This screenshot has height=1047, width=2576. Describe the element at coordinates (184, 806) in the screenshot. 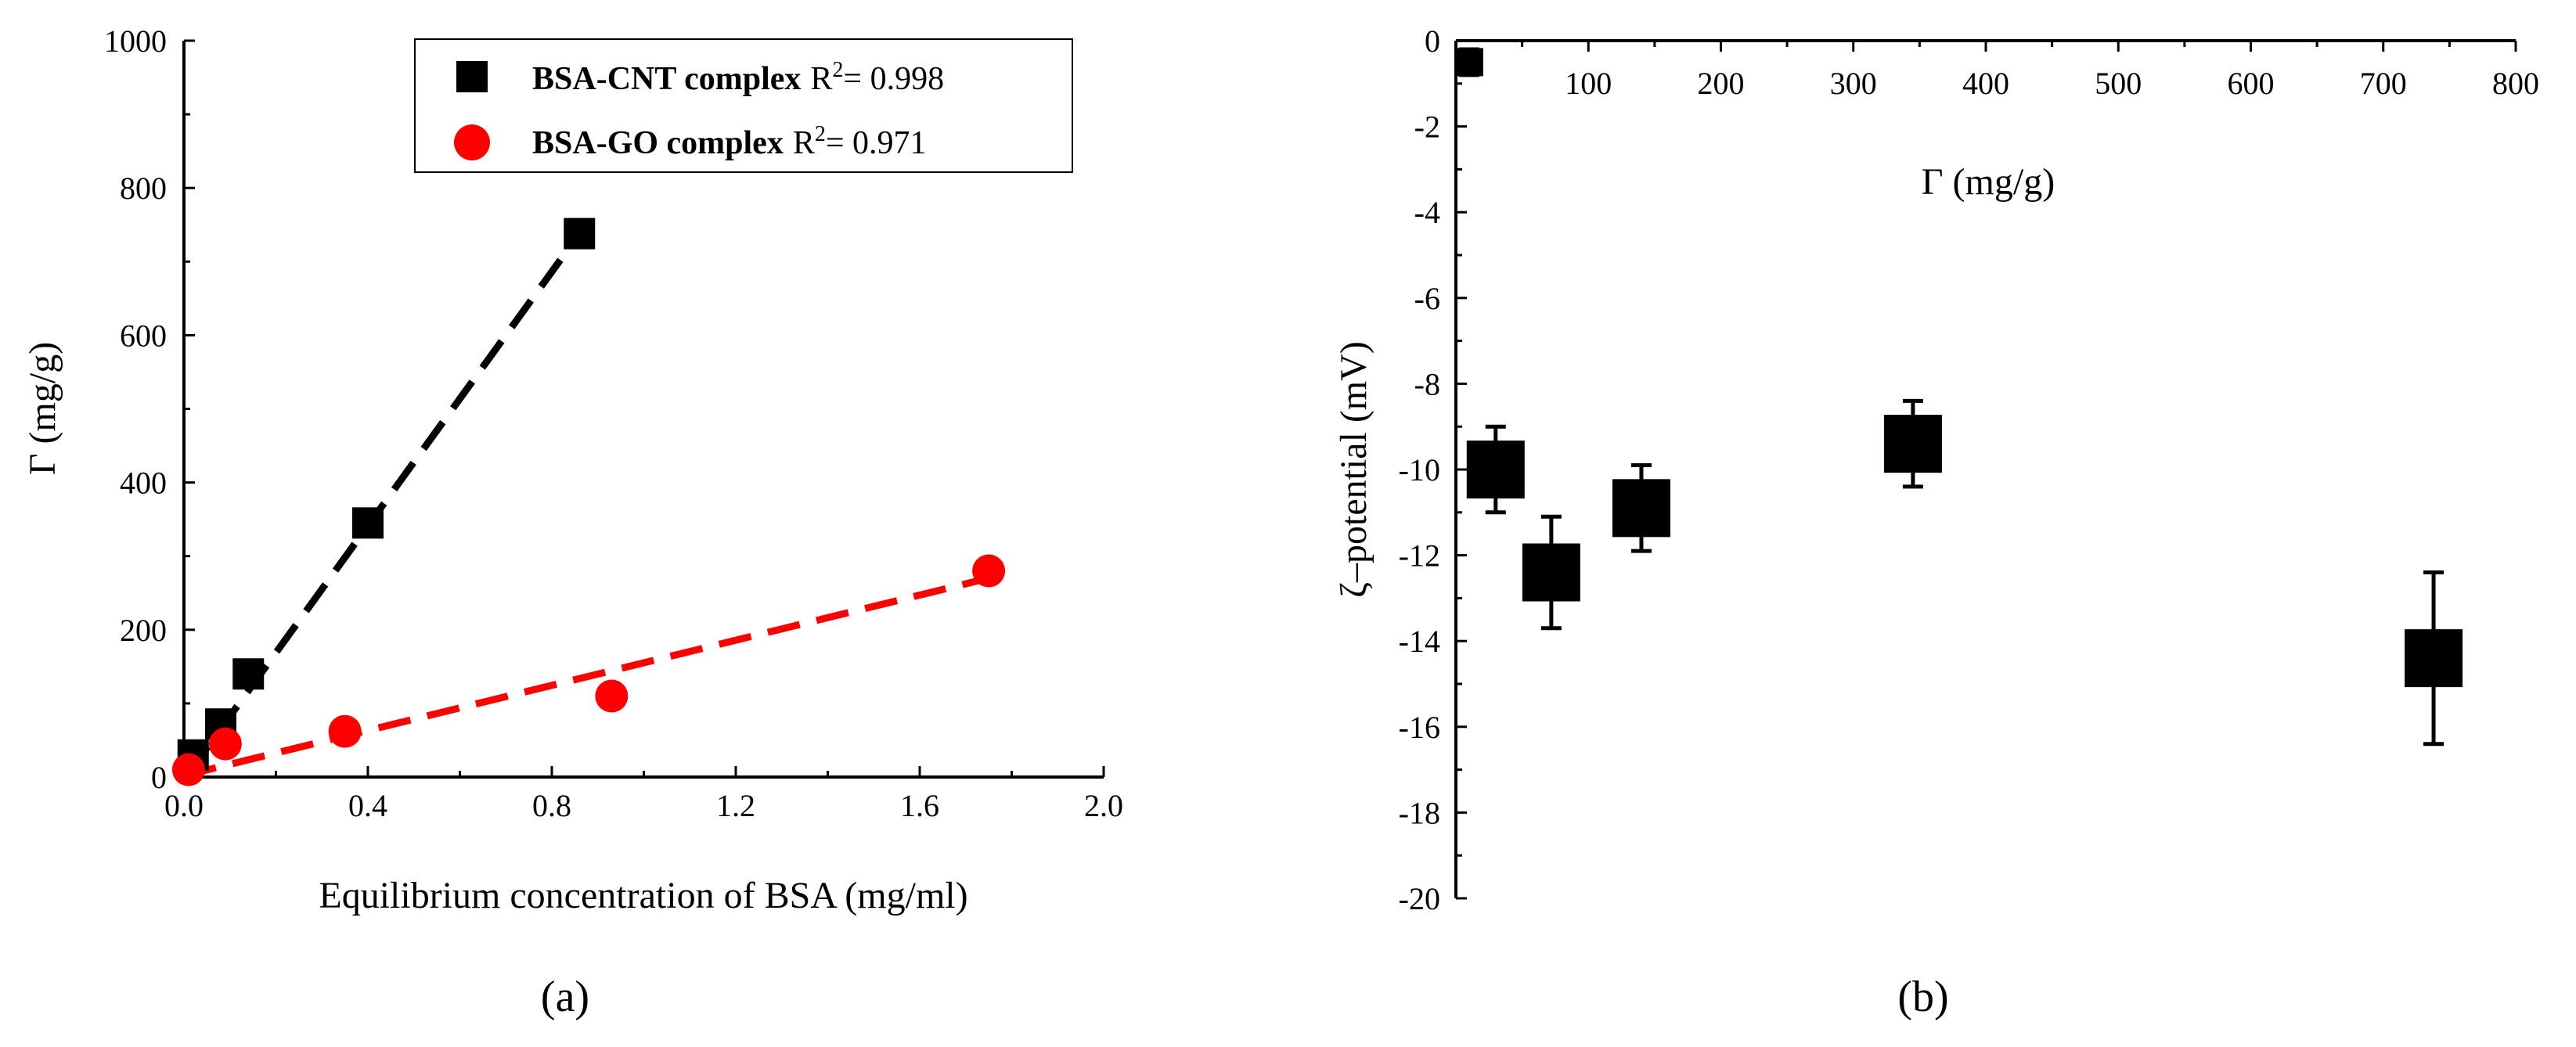

I see `x-tick-label: 0.0` at that location.